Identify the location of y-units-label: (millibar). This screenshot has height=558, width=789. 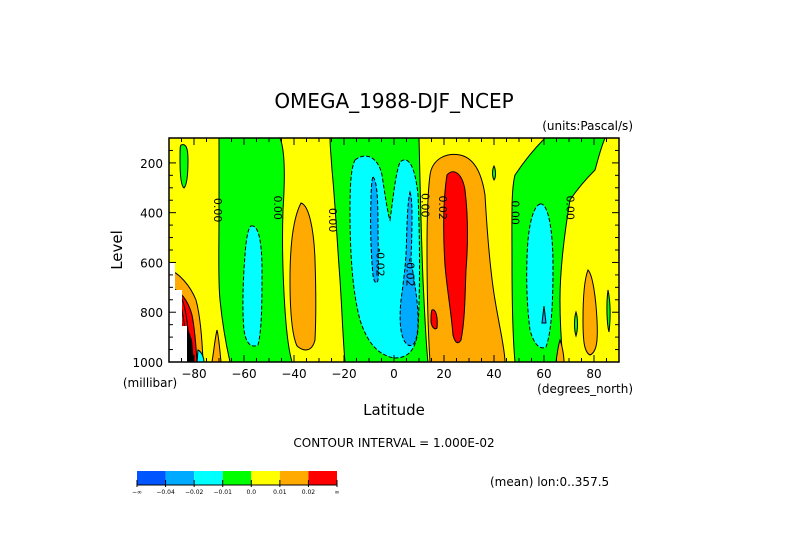
(150, 383).